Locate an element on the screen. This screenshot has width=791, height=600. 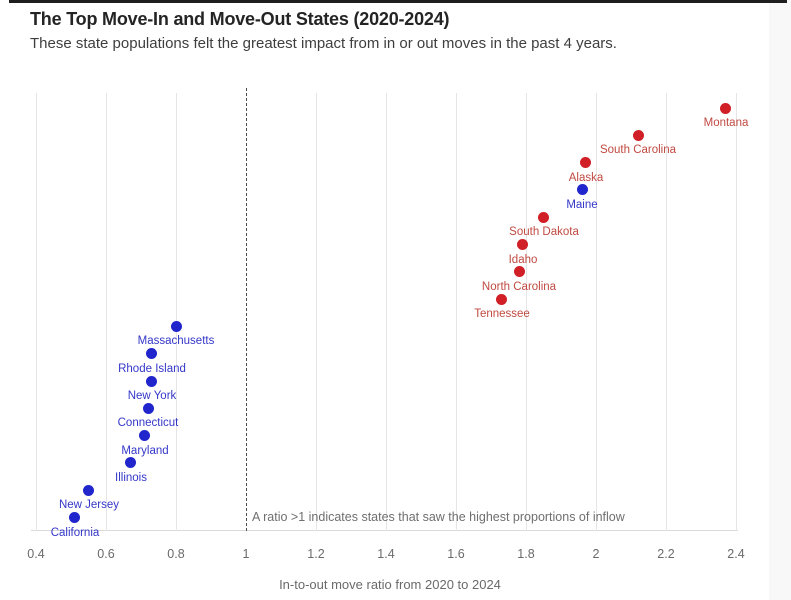
right-background-strip is located at coordinates (780, 300).